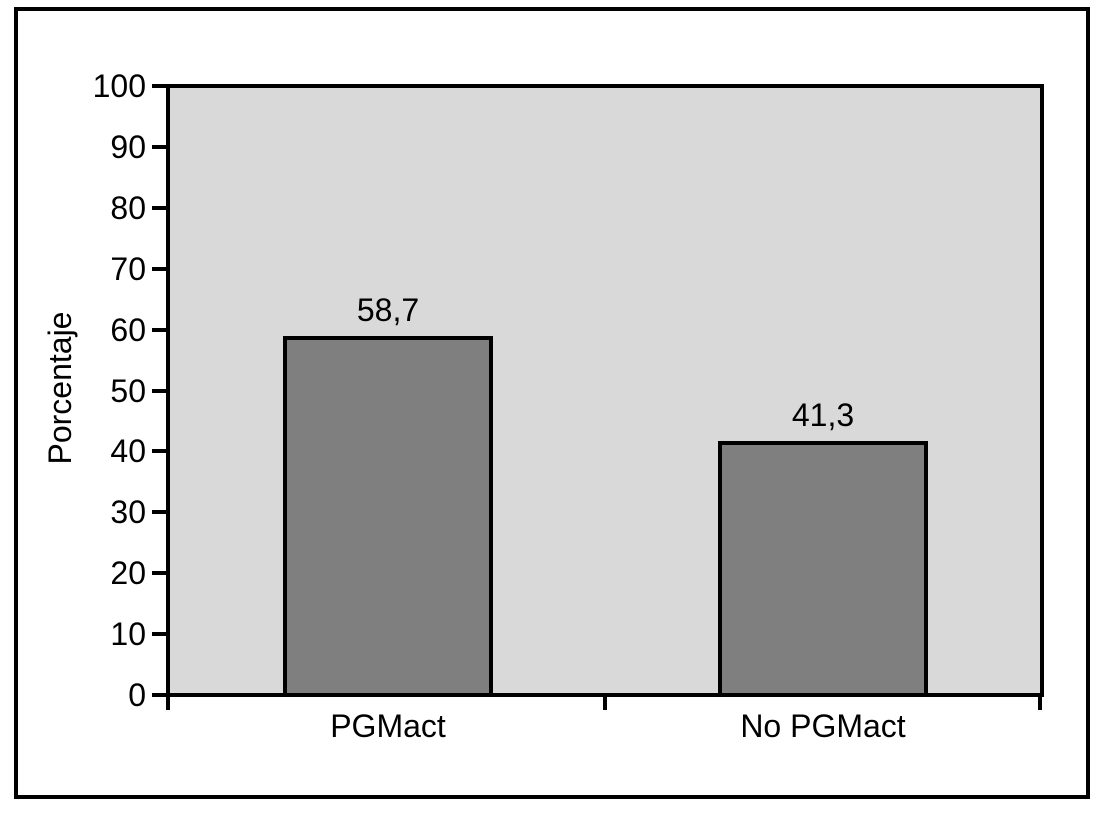  What do you see at coordinates (128, 451) in the screenshot?
I see `y-tick-label: 40` at bounding box center [128, 451].